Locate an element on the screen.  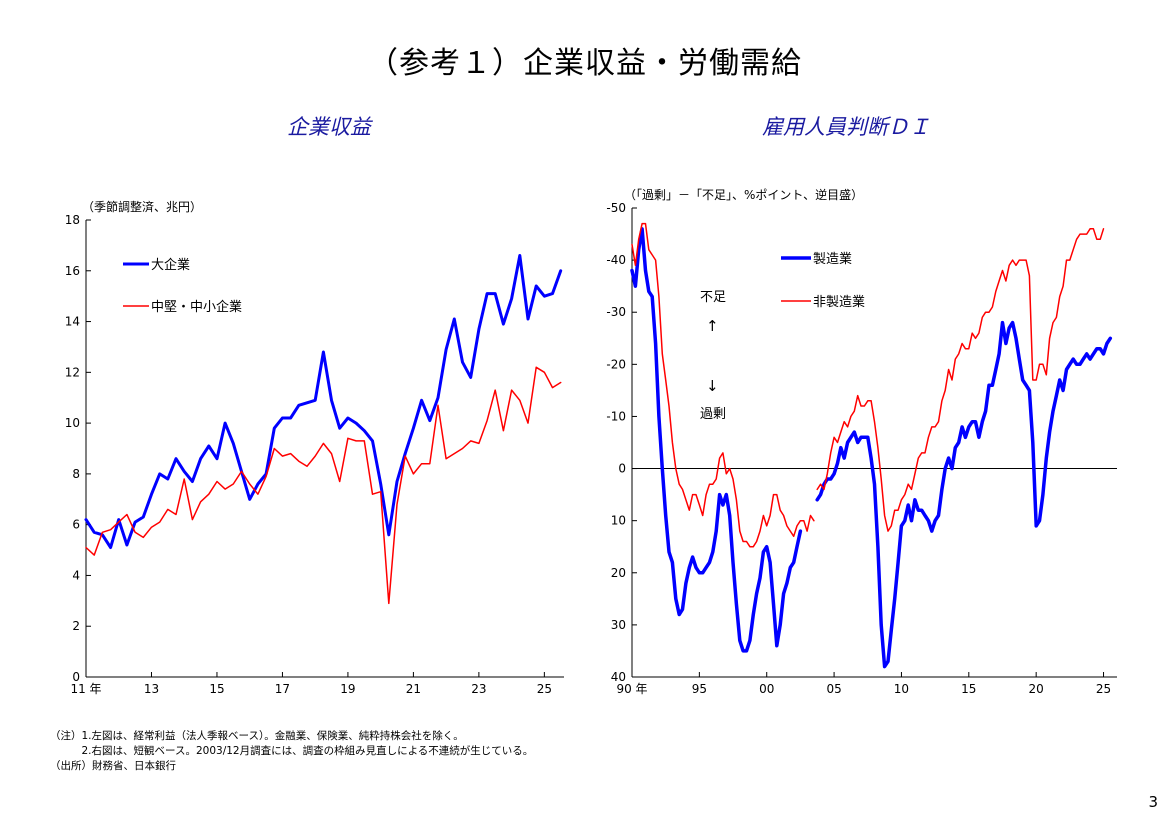
legend-label-sme: 中堅・中小企業 is located at coordinates (196, 307).